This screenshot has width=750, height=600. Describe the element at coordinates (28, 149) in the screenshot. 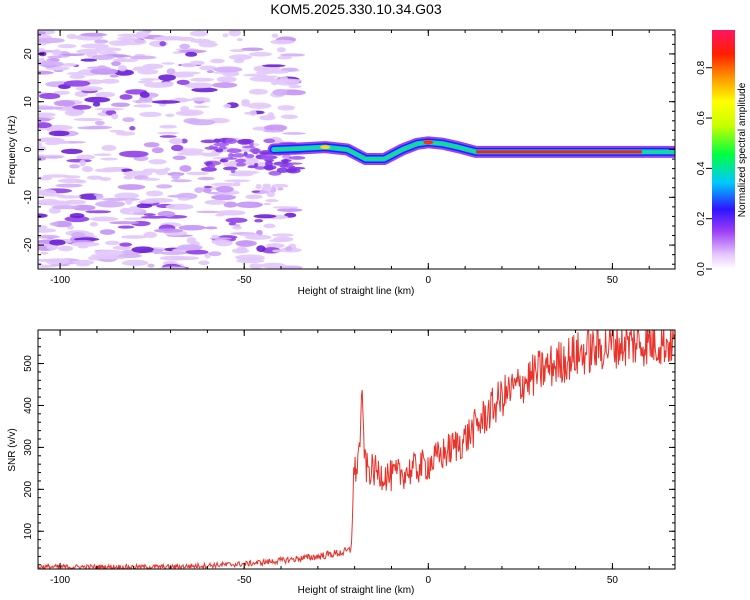

I see `y-tick-label: 0` at that location.